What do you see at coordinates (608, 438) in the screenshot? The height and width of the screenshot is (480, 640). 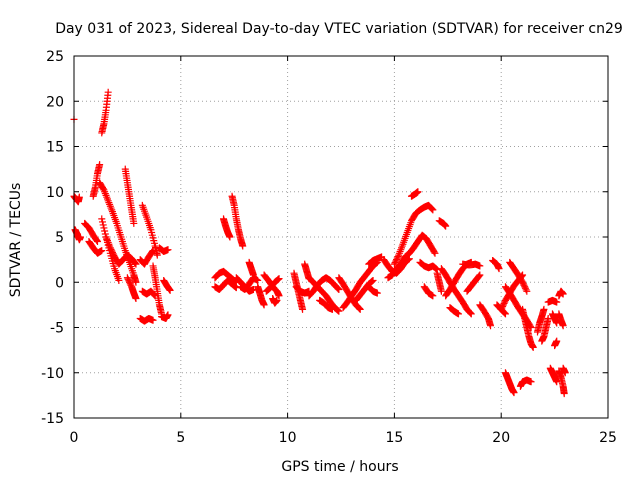 I see `x-tick-label: 25` at bounding box center [608, 438].